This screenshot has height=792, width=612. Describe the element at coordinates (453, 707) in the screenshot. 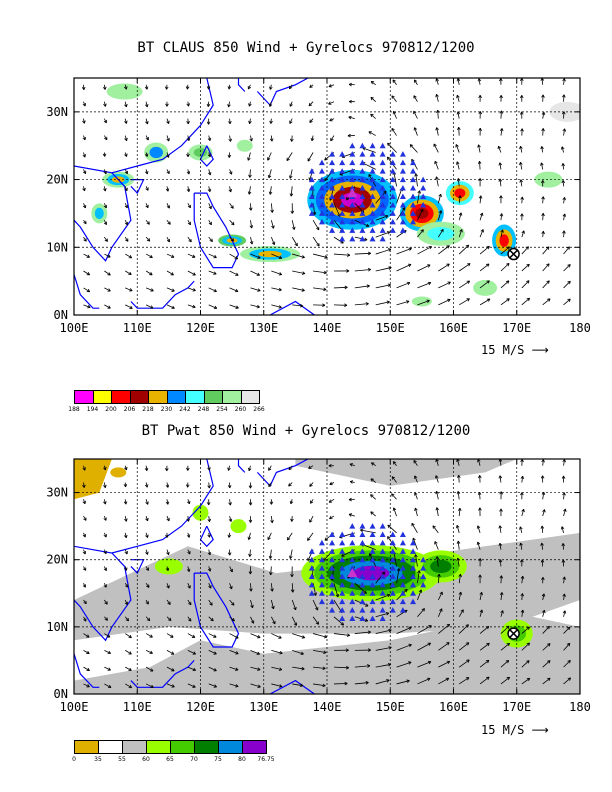

I see `x-tick-label: 160E` at that location.